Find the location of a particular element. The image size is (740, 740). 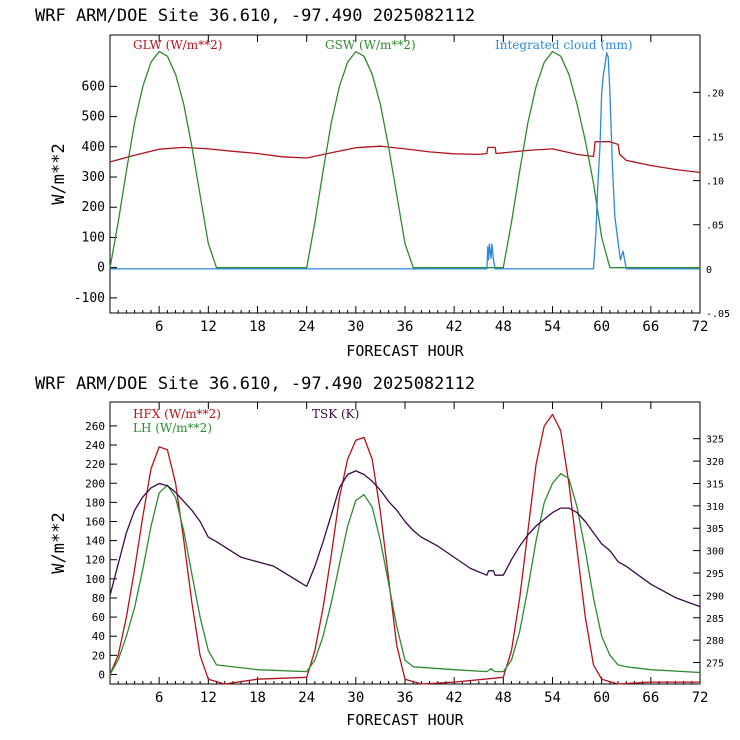

y2-tick-label: 290 is located at coordinates (715, 596).